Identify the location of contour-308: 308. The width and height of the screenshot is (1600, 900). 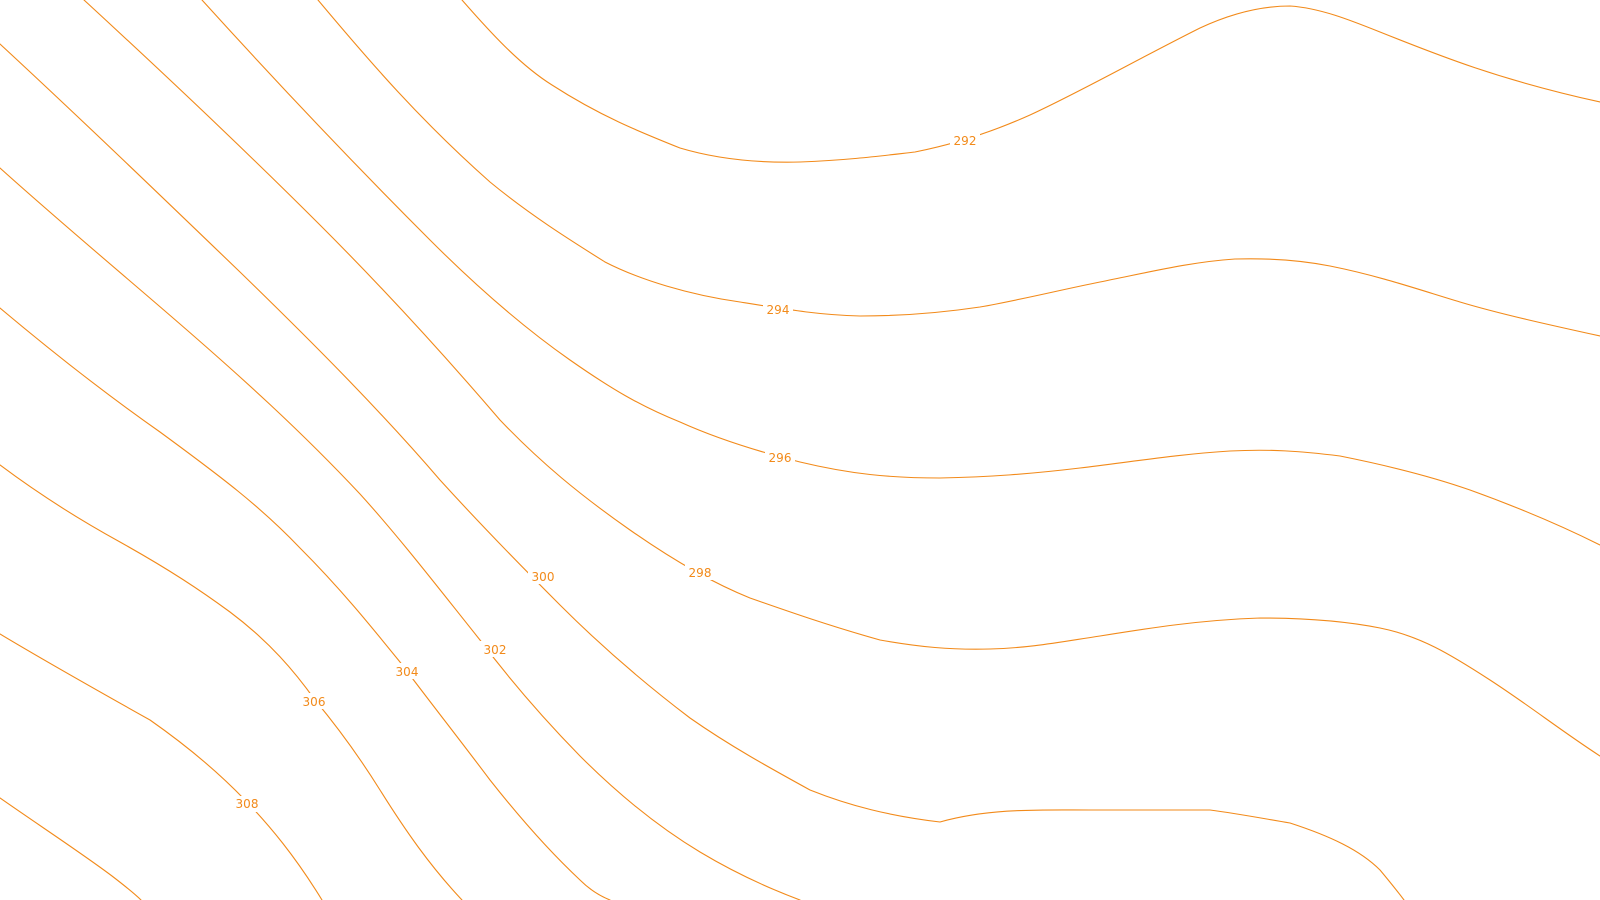
(161, 766).